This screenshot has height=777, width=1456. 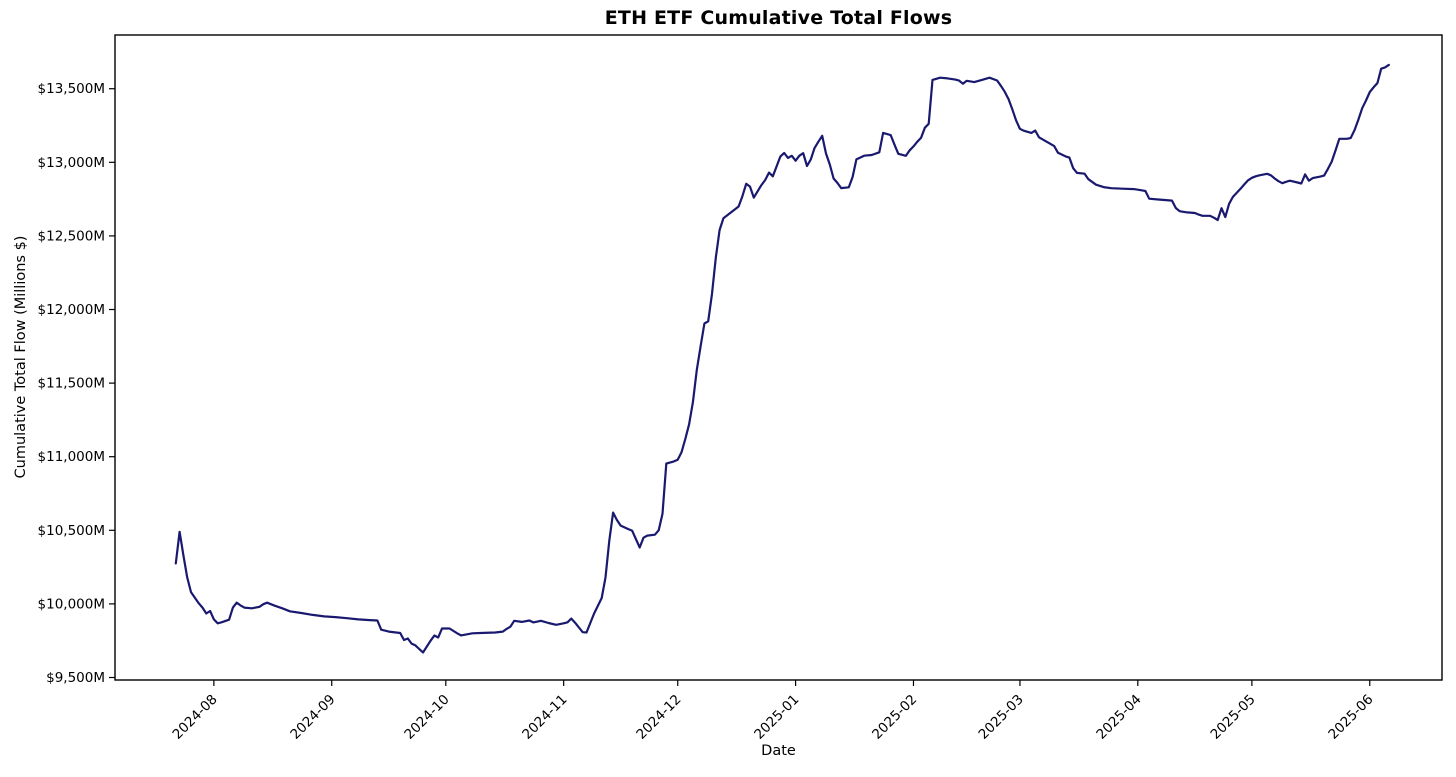 I want to click on y-tick-label: $11,000M, so click(x=71, y=457).